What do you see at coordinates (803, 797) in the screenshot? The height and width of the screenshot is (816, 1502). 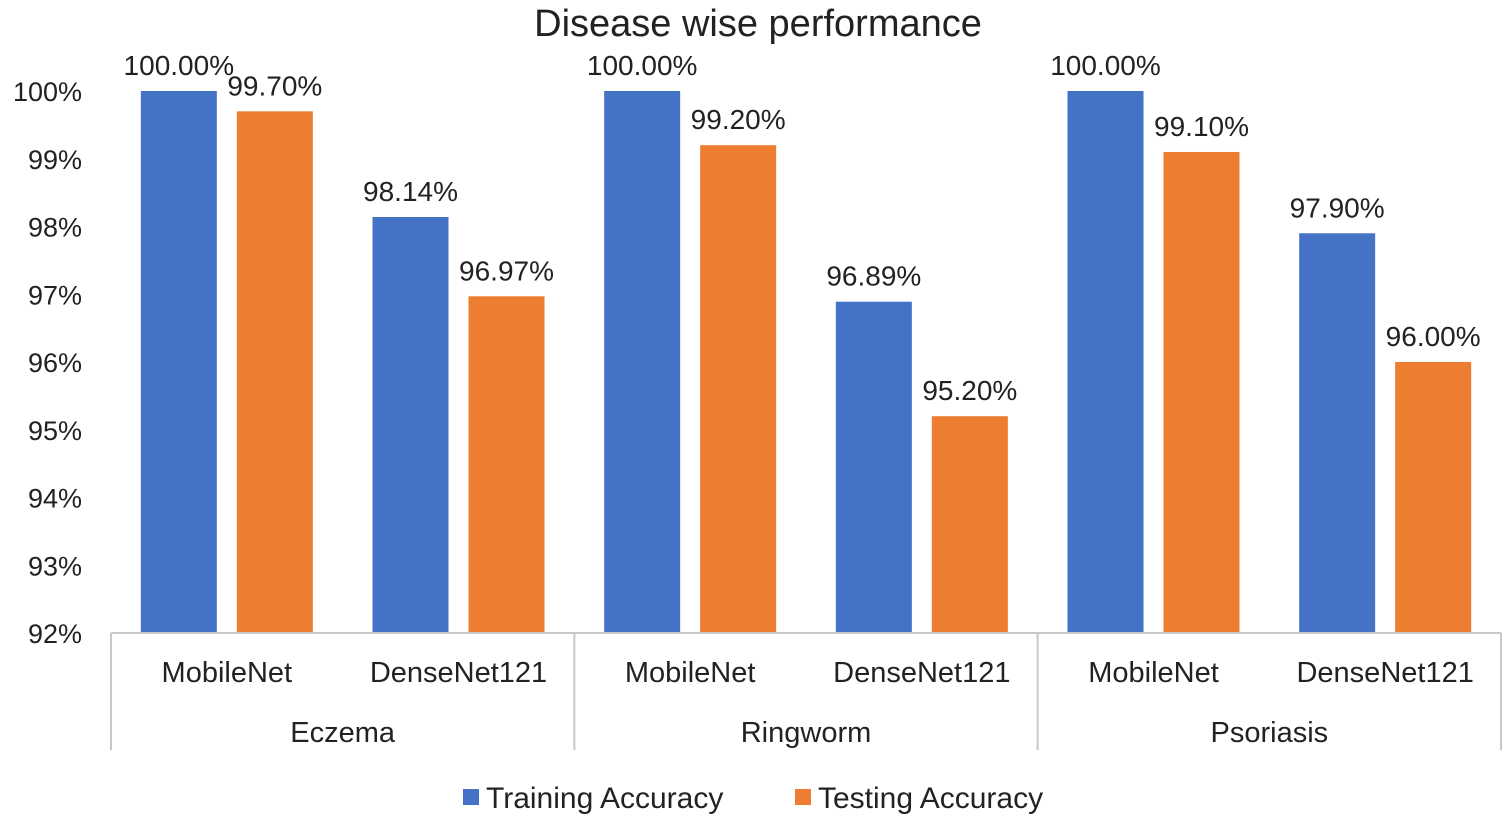 I see `legend-swatch-testing` at bounding box center [803, 797].